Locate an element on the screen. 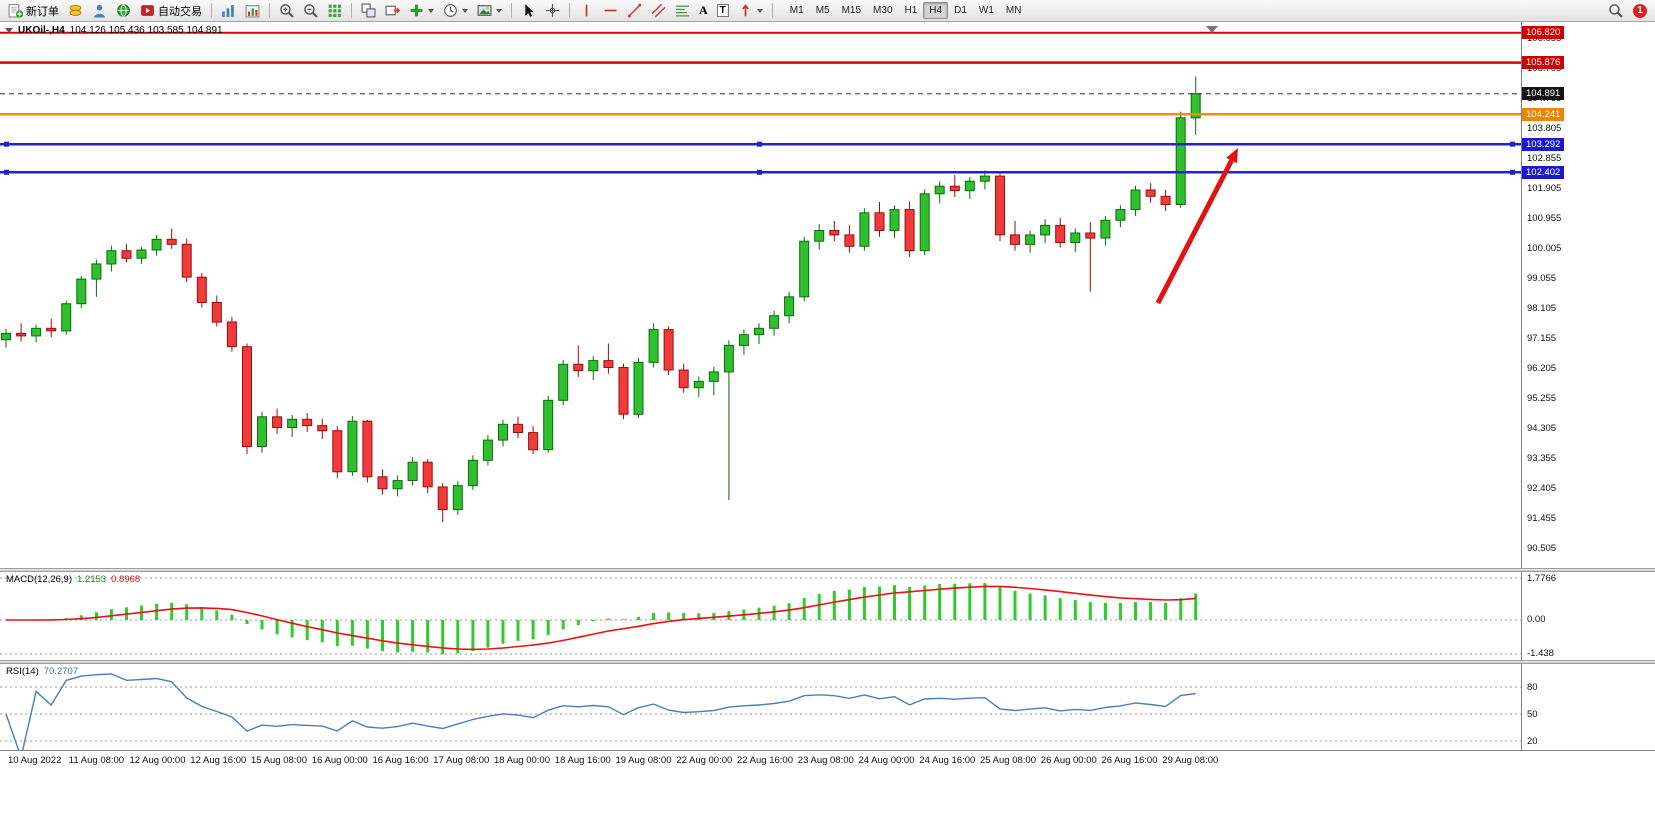  price-tick-label: 98.105 is located at coordinates (1542, 308).